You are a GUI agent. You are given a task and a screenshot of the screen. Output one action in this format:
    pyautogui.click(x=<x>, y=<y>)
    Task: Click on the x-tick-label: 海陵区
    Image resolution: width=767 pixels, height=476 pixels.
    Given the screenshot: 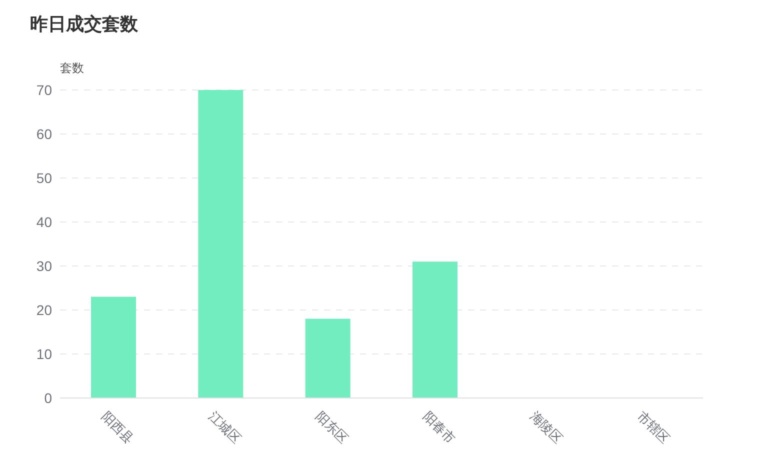 What is the action you would take?
    pyautogui.click(x=546, y=427)
    